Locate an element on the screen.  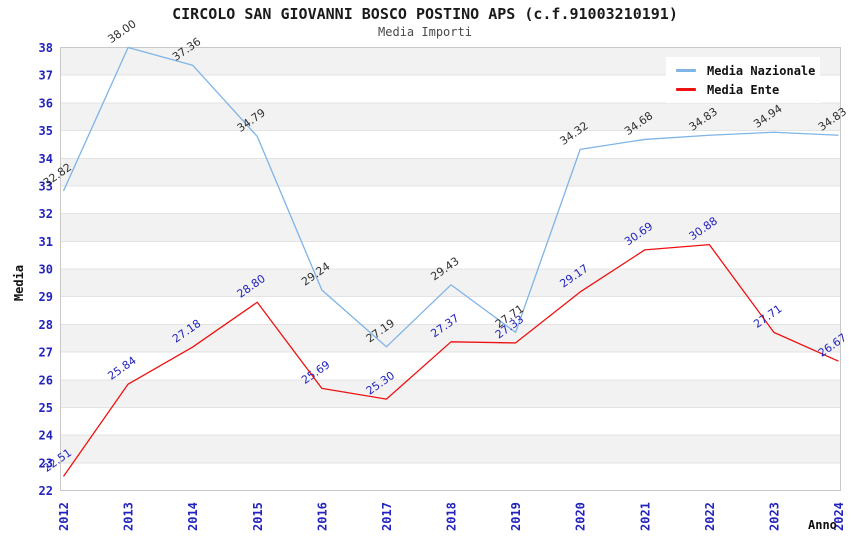
legend-item-media-ente: Media Ente is located at coordinates (743, 89).